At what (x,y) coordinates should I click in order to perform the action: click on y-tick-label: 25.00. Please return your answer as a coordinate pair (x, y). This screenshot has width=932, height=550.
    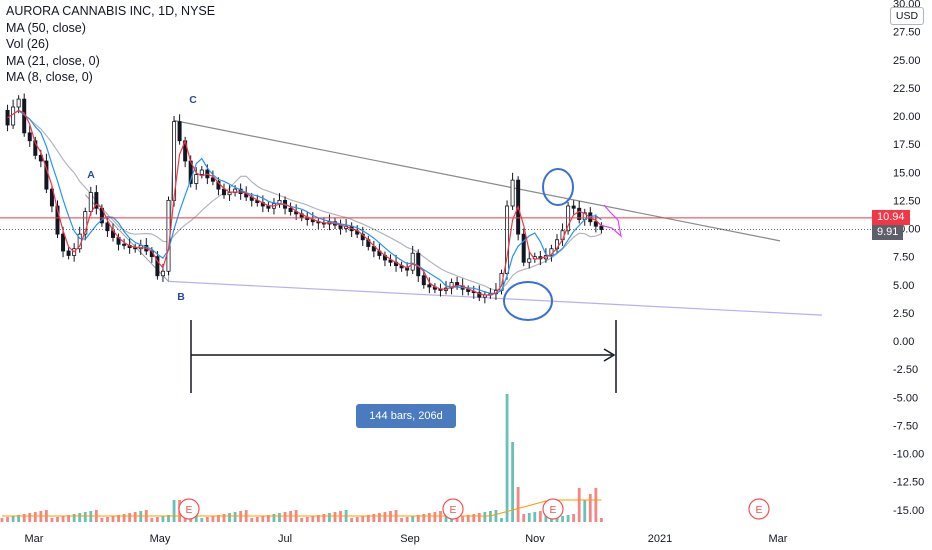
    Looking at the image, I should click on (907, 61).